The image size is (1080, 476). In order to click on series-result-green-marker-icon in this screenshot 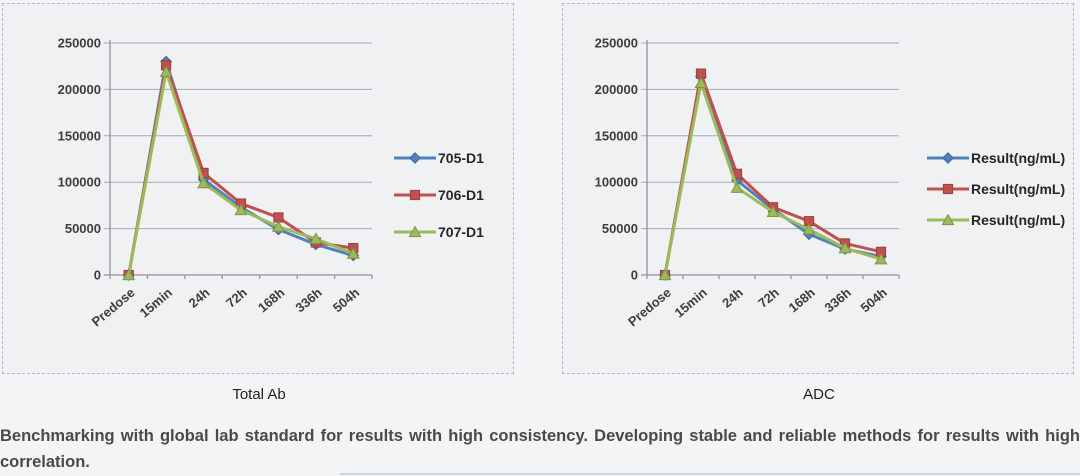, I will do `click(948, 220)`.